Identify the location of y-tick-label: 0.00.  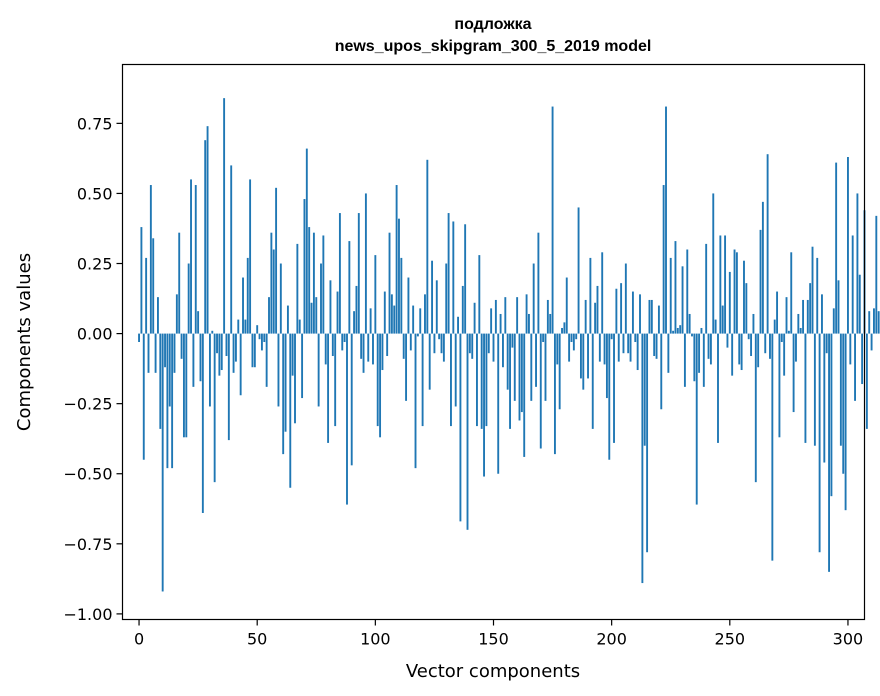
(95, 334).